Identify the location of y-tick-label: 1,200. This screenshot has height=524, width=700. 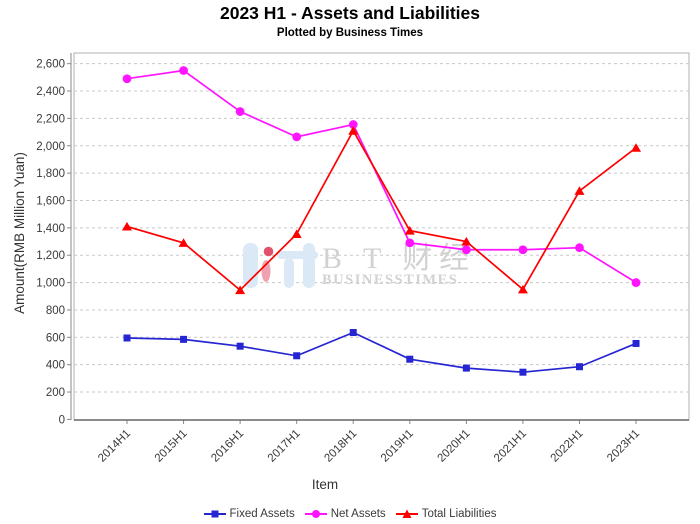
(50, 256).